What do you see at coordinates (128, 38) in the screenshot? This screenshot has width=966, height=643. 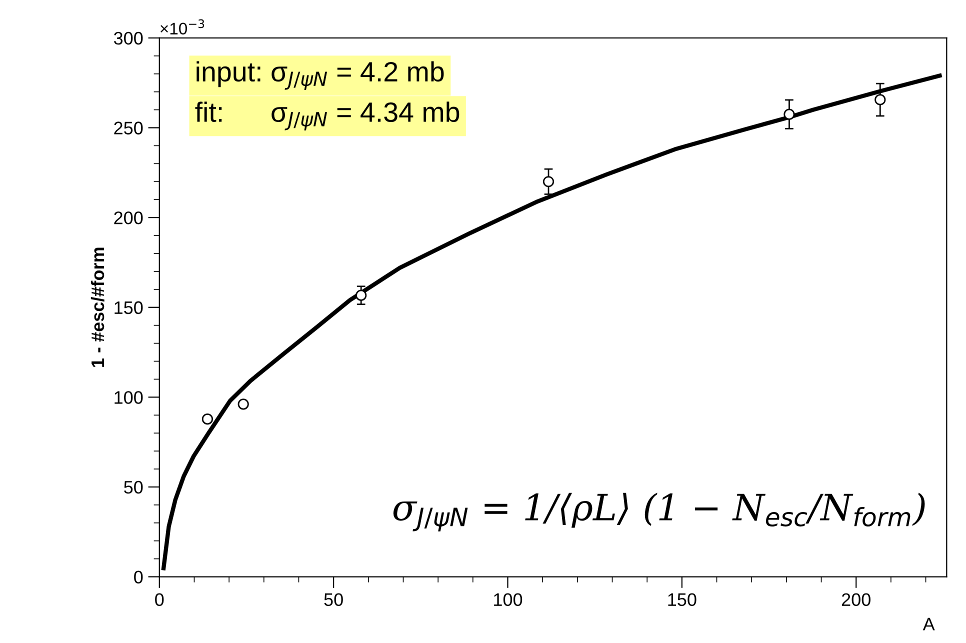 I see `y-tick-label: 300` at bounding box center [128, 38].